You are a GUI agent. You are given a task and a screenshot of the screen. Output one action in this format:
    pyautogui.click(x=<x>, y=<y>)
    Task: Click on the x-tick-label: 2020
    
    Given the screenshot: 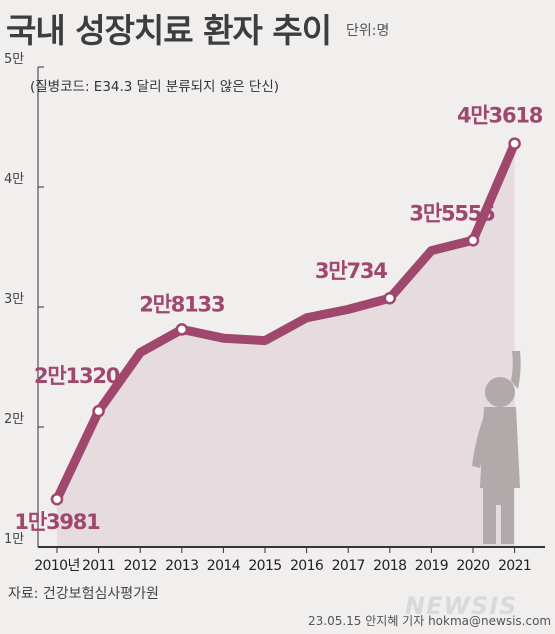 What is the action you would take?
    pyautogui.click(x=472, y=566)
    